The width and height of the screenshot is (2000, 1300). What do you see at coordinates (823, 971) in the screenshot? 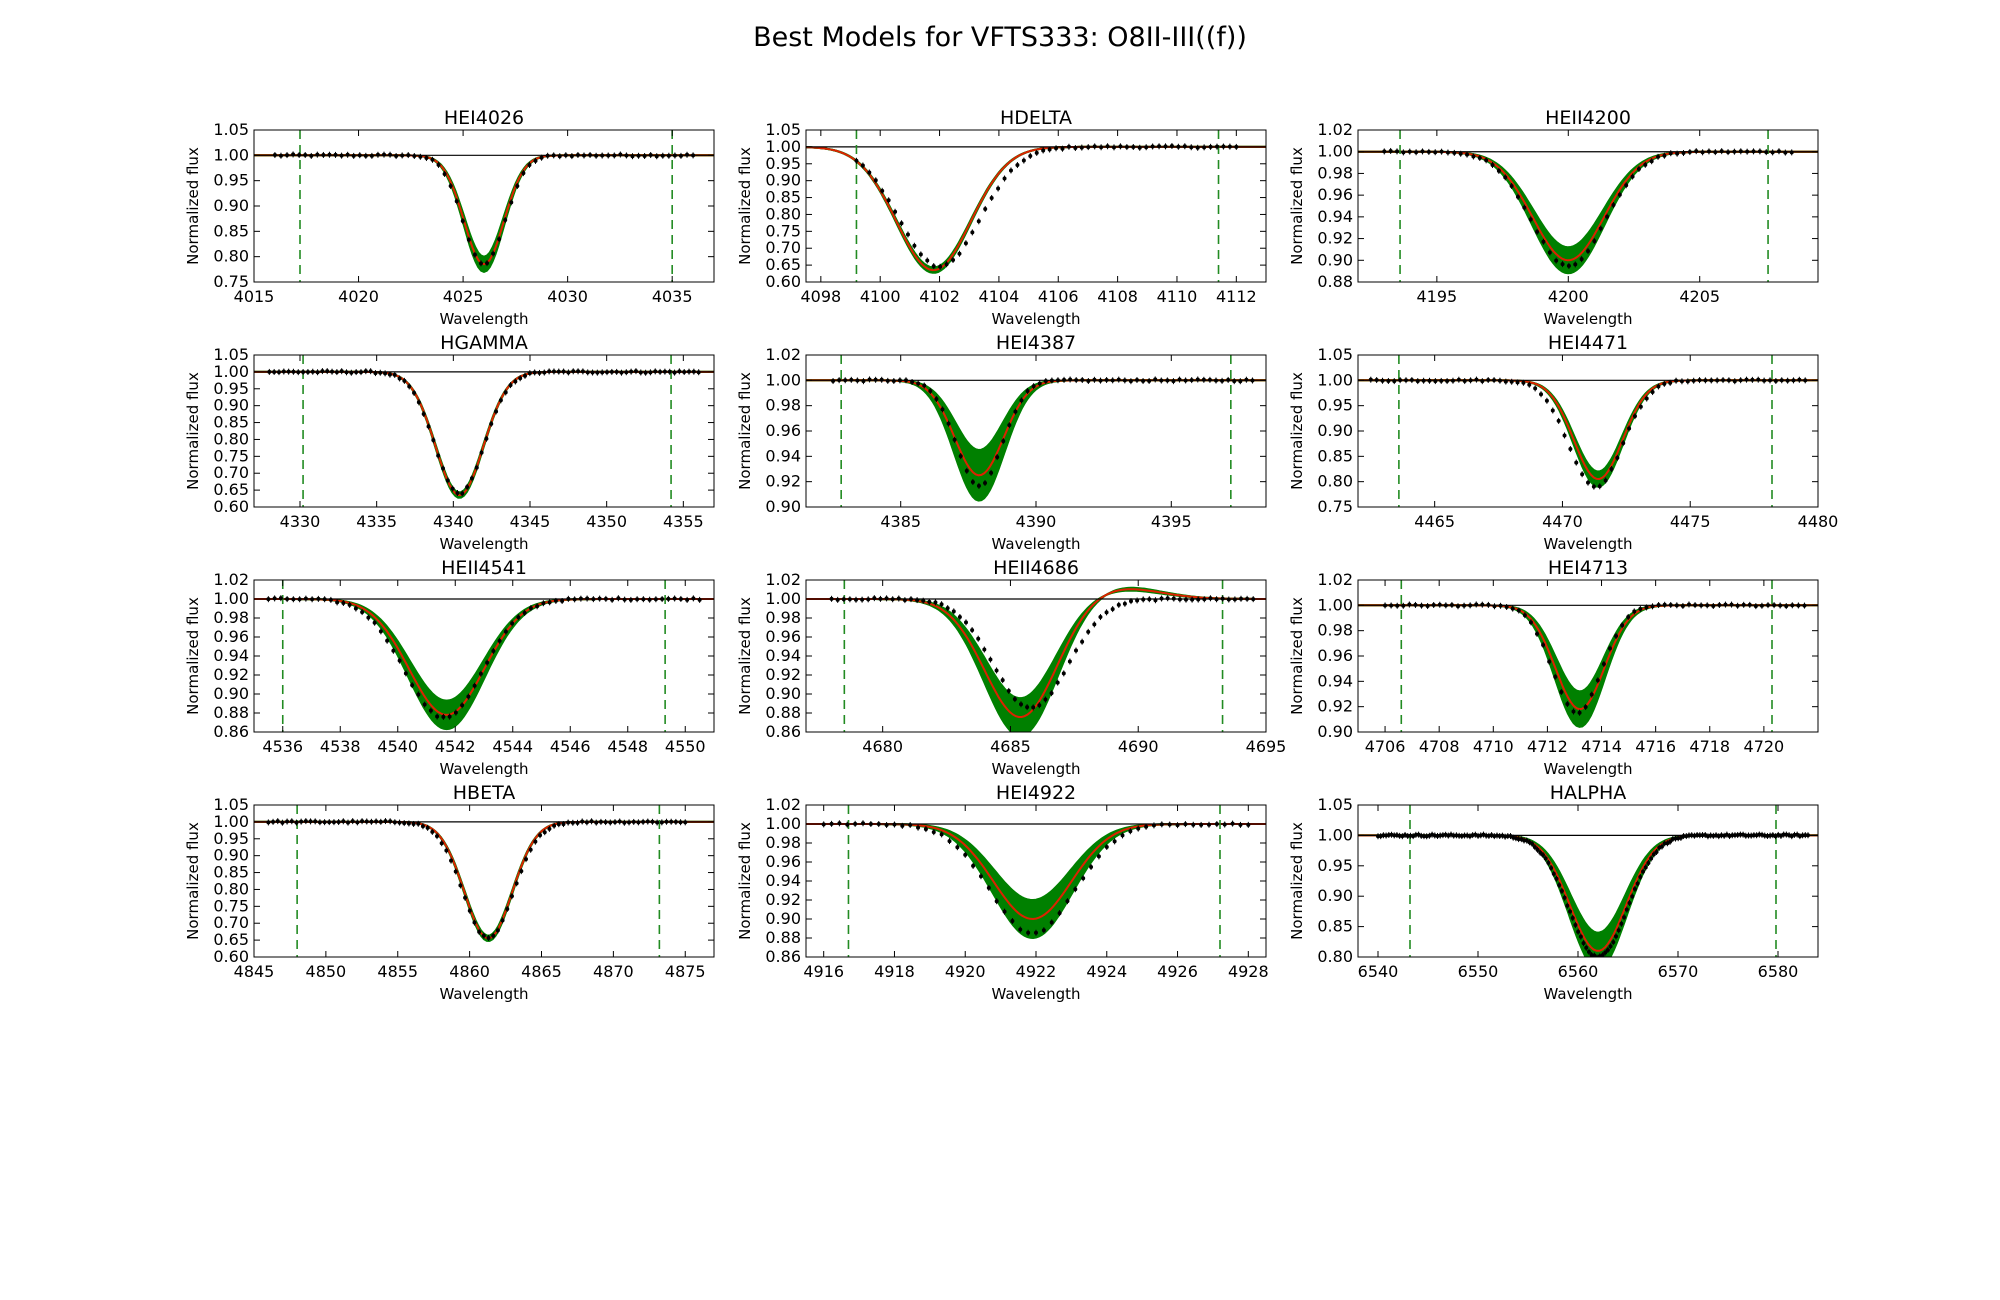
I see `x-tick-label: 4916` at bounding box center [823, 971].